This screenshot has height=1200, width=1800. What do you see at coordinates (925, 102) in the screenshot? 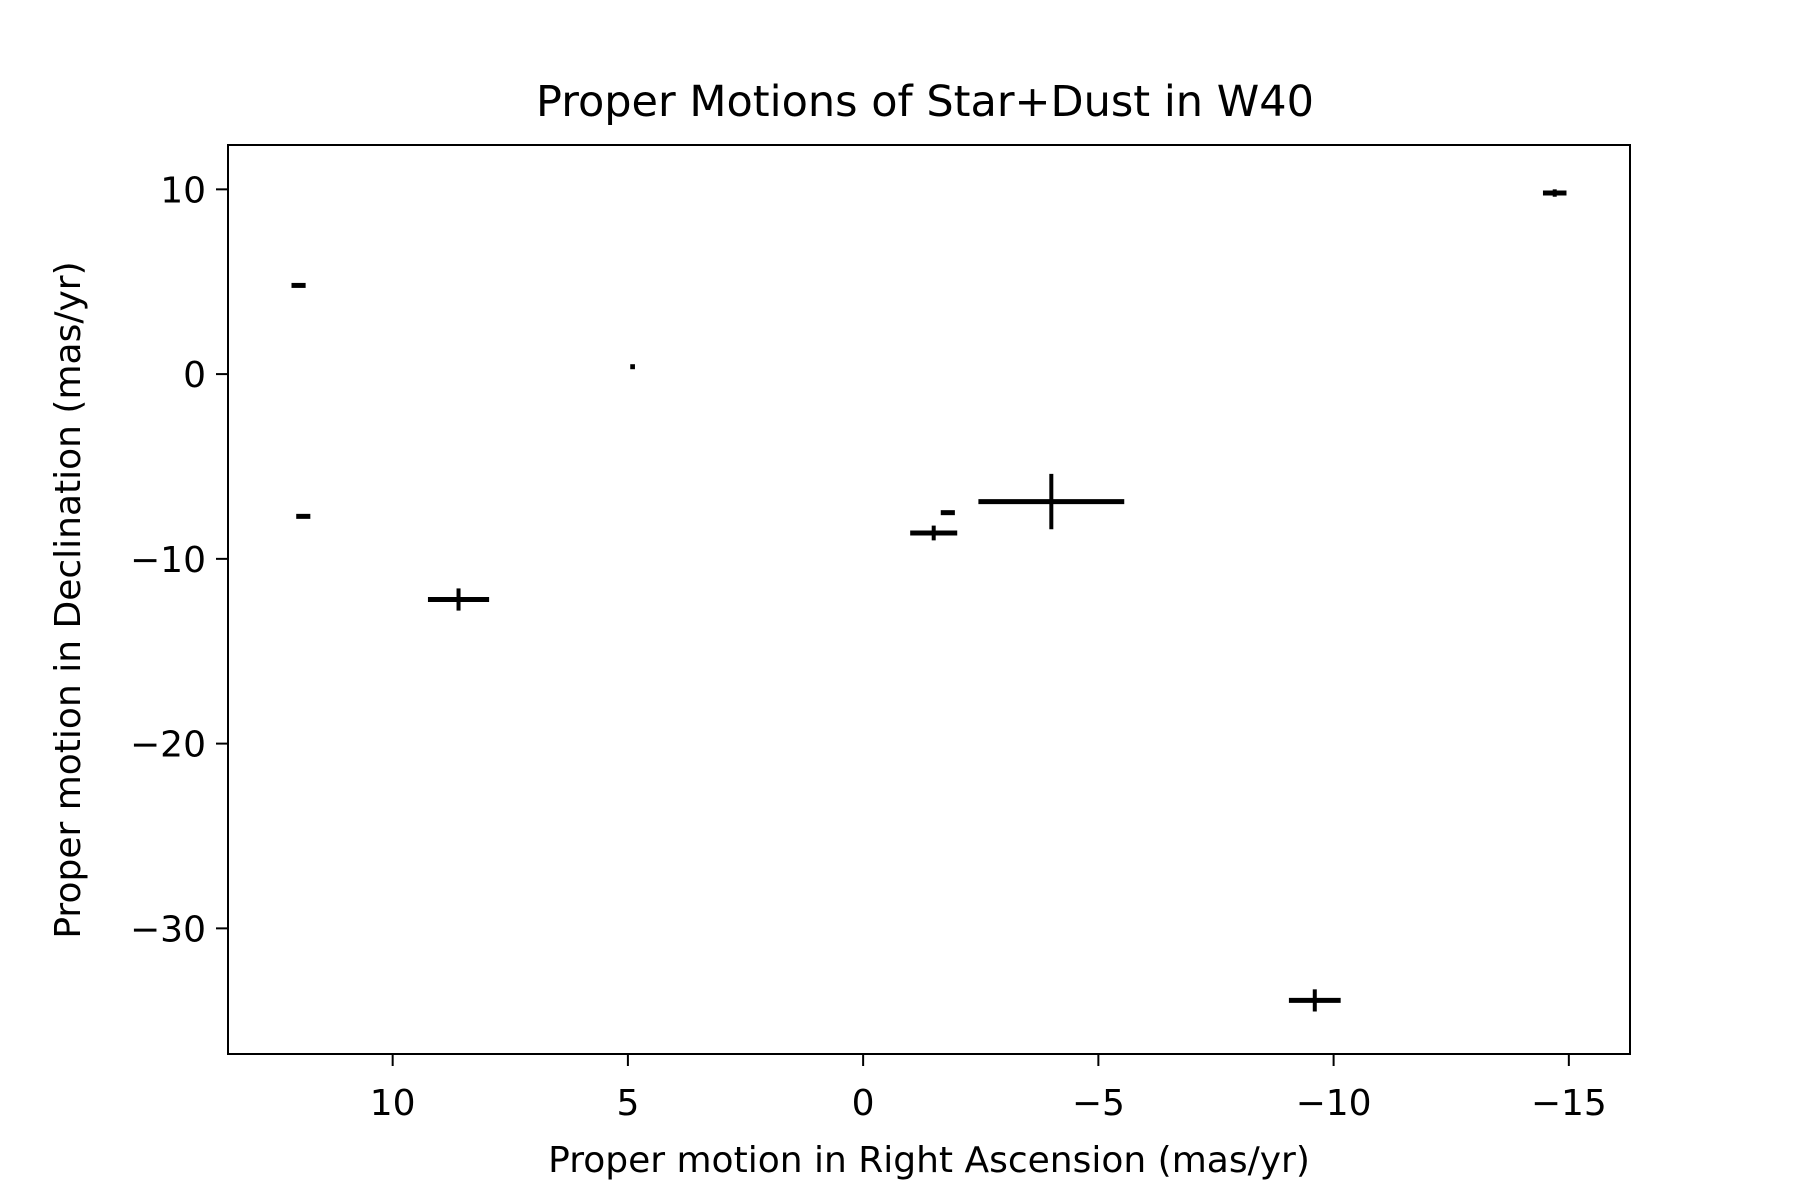
I see `chart-title: Proper Motions of Star+Dust in W40` at bounding box center [925, 102].